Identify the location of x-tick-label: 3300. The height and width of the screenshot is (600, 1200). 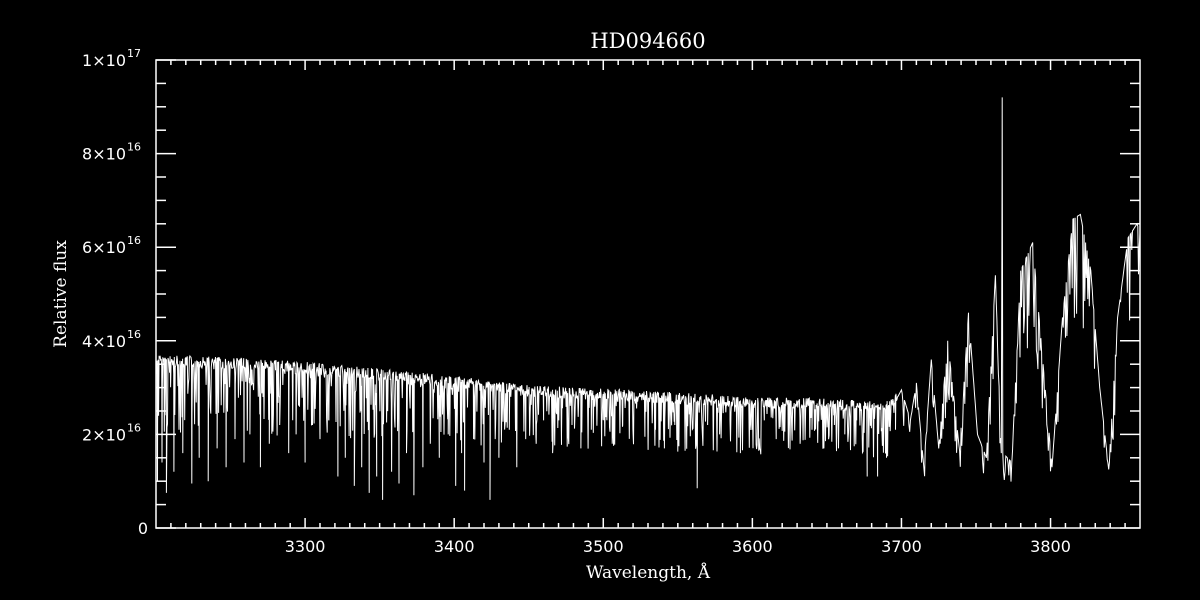
(305, 546).